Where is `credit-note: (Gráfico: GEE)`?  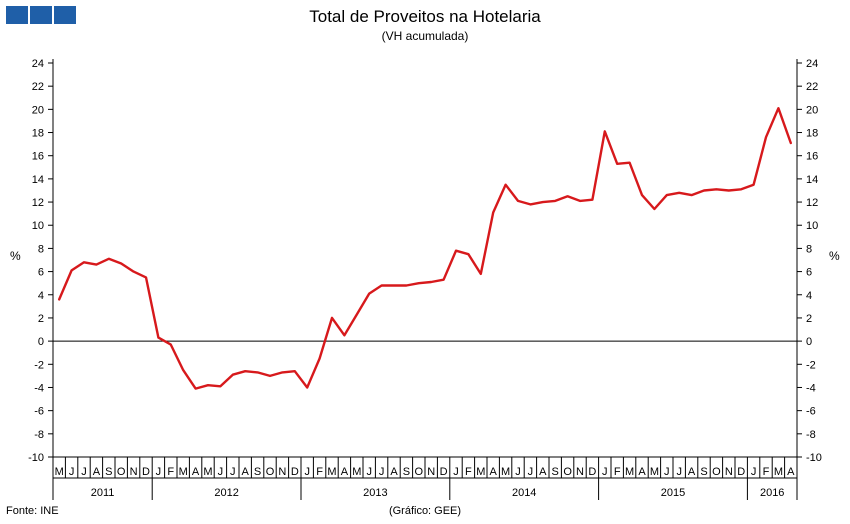
credit-note: (Gráfico: GEE) is located at coordinates (425, 511).